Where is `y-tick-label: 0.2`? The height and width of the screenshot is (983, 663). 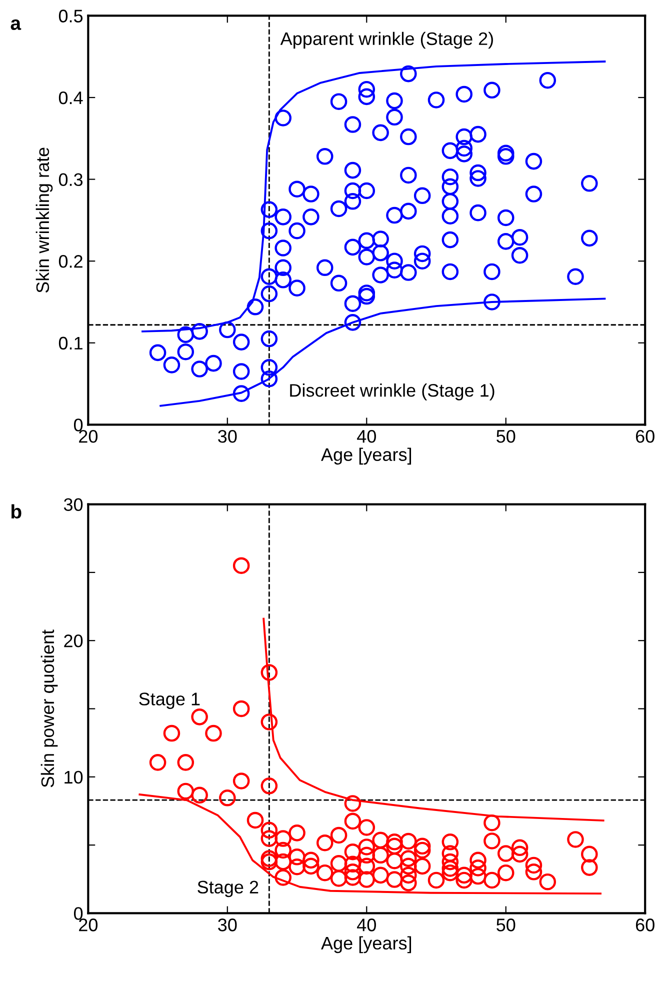 y-tick-label: 0.2 is located at coordinates (70, 261).